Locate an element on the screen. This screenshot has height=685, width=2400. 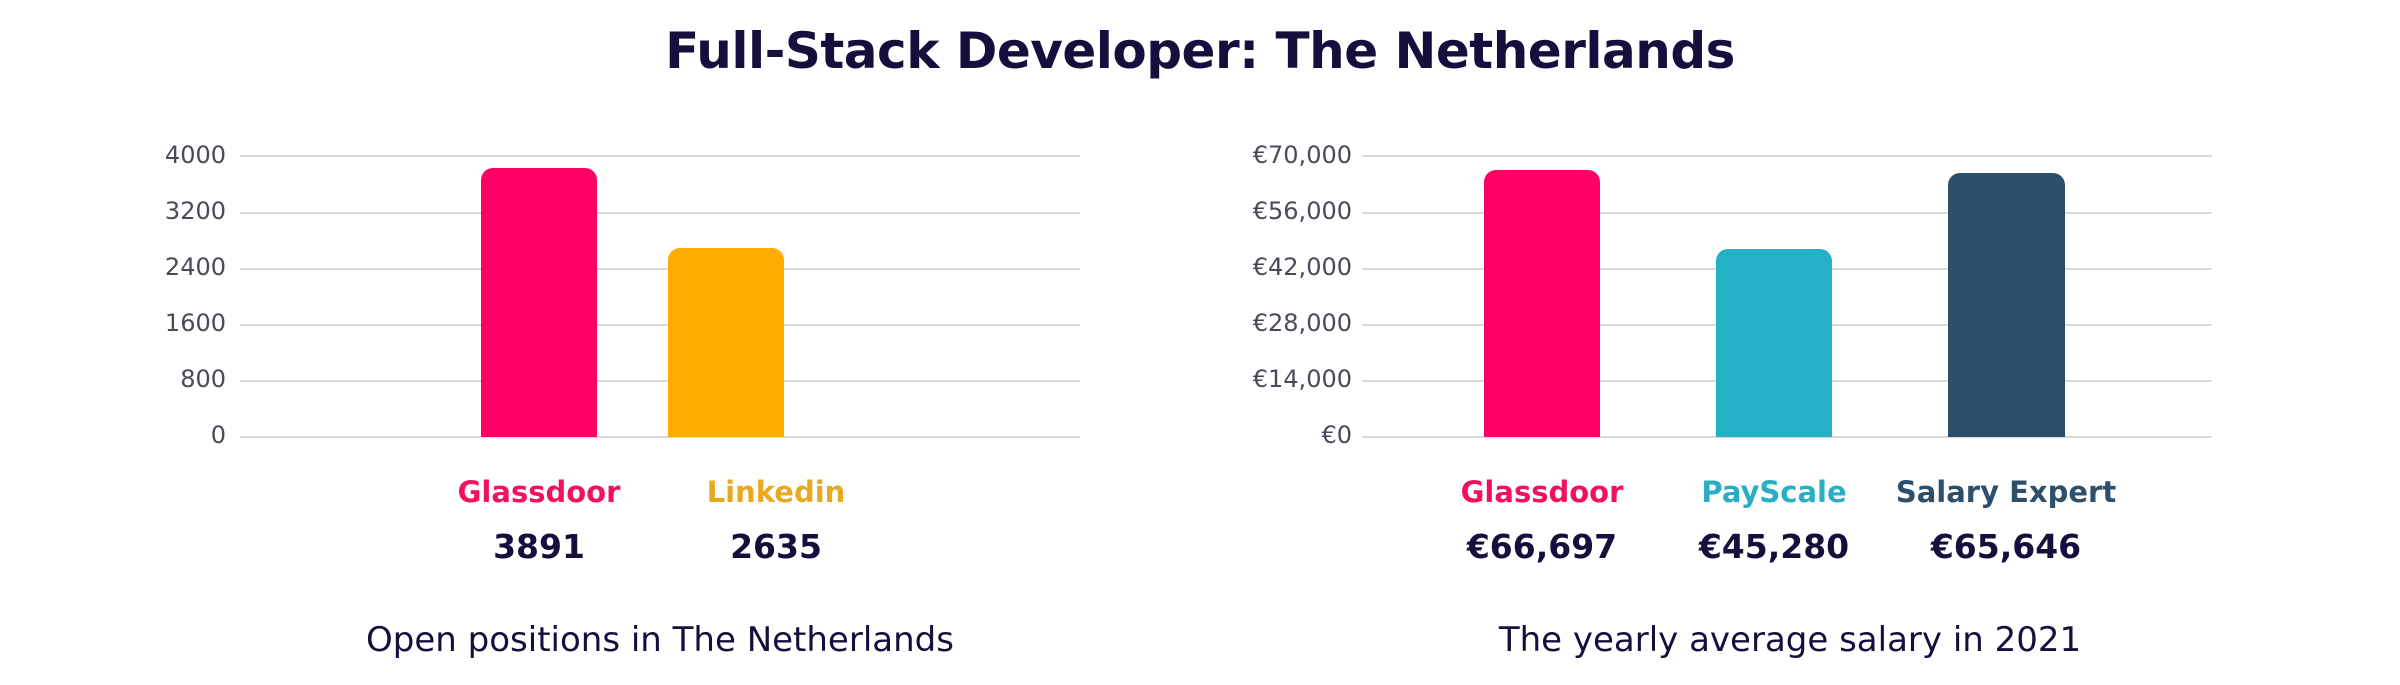
y-tick: 2400 is located at coordinates (195, 267).